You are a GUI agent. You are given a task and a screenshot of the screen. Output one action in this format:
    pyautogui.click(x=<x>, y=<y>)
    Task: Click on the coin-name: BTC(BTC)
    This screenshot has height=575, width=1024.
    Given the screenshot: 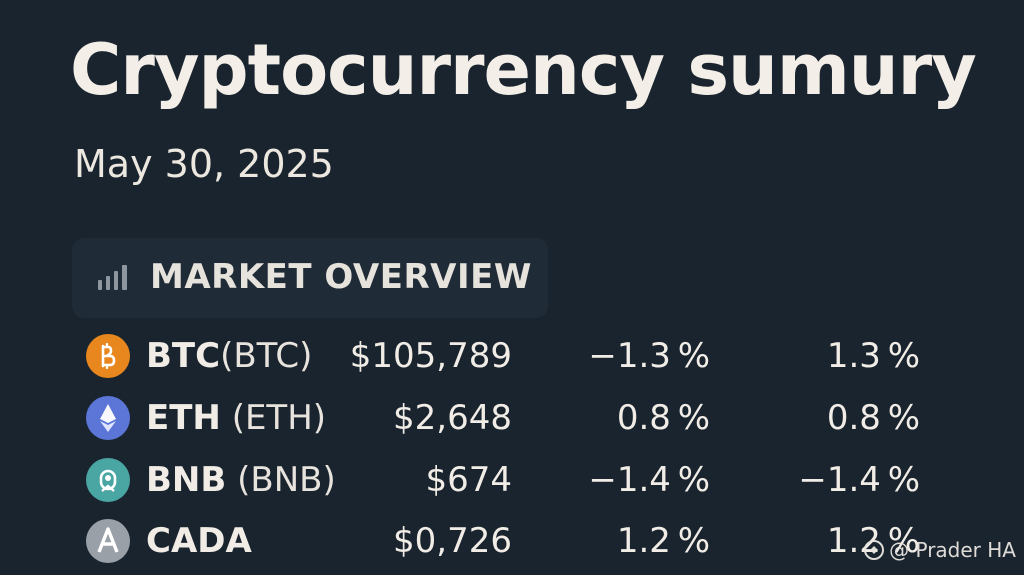 What is the action you would take?
    pyautogui.click(x=229, y=356)
    